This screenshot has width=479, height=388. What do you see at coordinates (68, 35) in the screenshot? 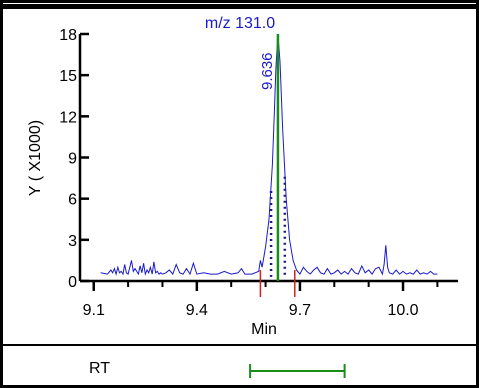
I see `y-tick-label: 18` at bounding box center [68, 35].